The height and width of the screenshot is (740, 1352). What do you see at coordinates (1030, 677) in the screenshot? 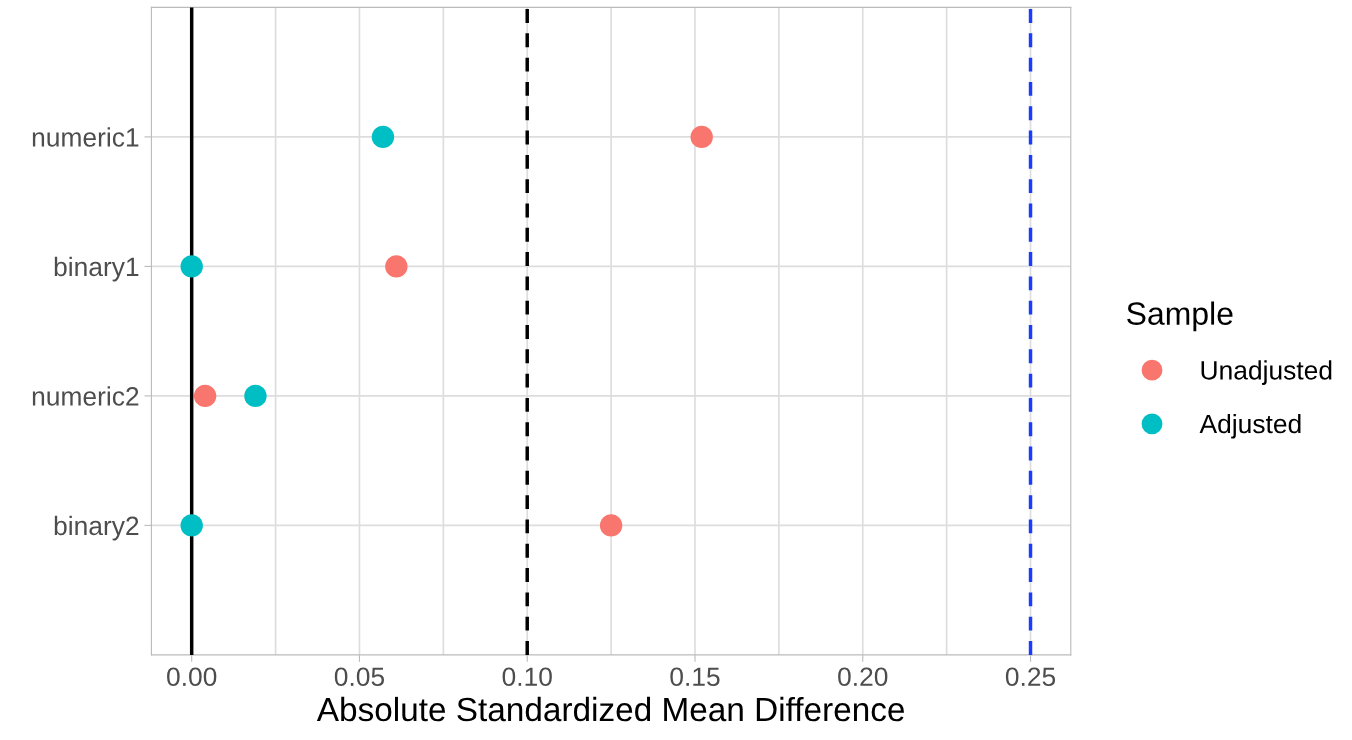
I see `x-tick-label: 0.25` at bounding box center [1030, 677].